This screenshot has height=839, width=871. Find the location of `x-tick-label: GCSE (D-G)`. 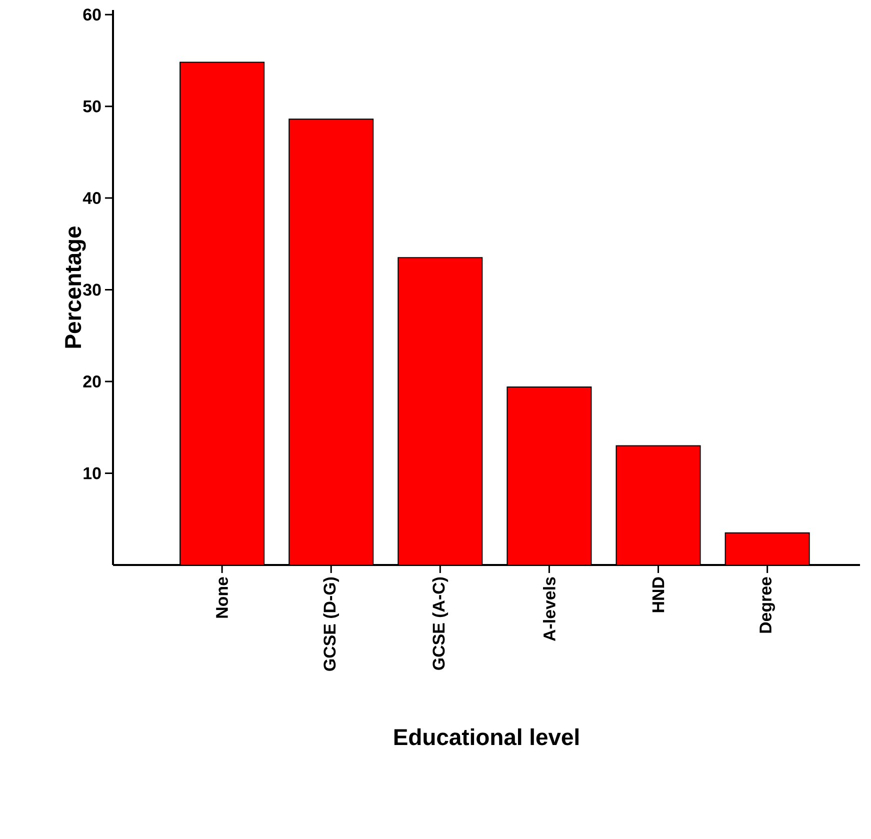

x-tick-label: GCSE (D-G) is located at coordinates (331, 624).